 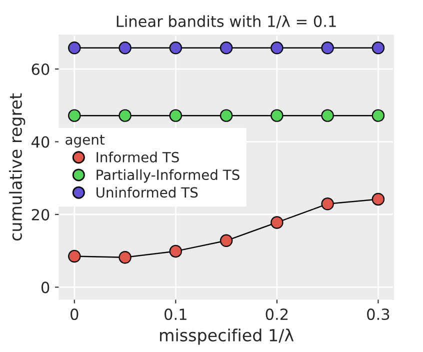 I want to click on y-tick-label: 0, so click(x=45, y=288).